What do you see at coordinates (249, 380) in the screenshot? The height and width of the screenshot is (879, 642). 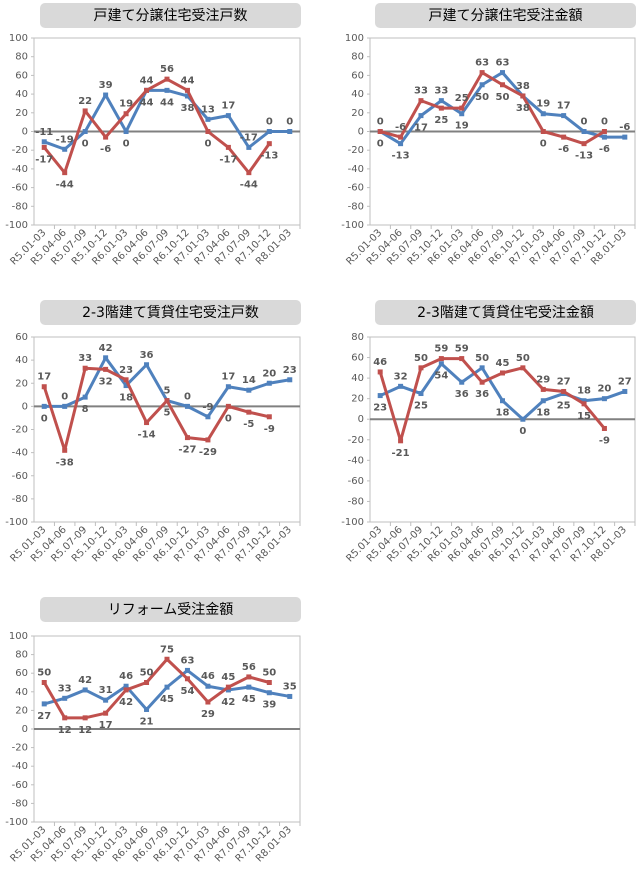 I see `data-label: 14` at bounding box center [249, 380].